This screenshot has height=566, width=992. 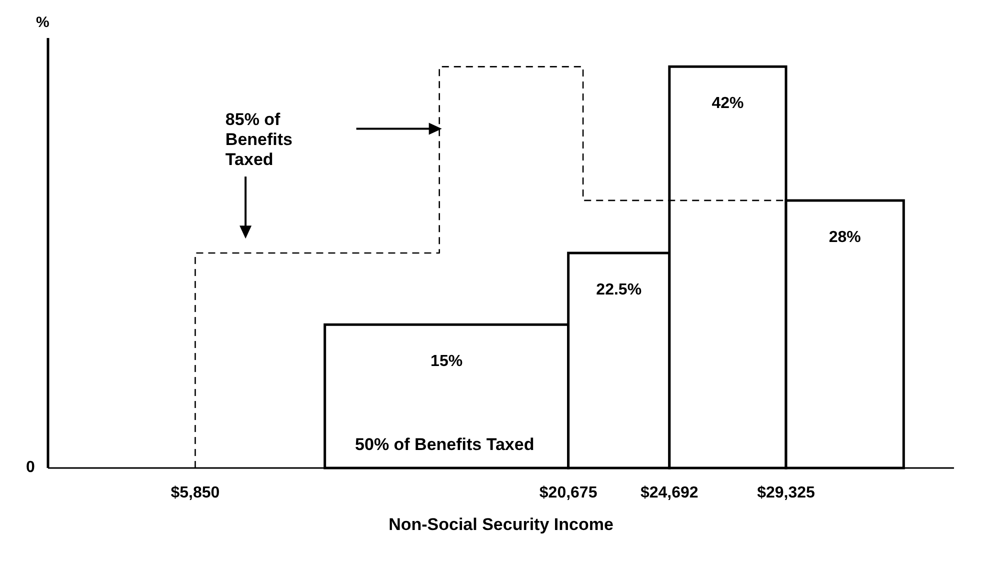 What do you see at coordinates (844, 237) in the screenshot?
I see `data-label: 28%` at bounding box center [844, 237].